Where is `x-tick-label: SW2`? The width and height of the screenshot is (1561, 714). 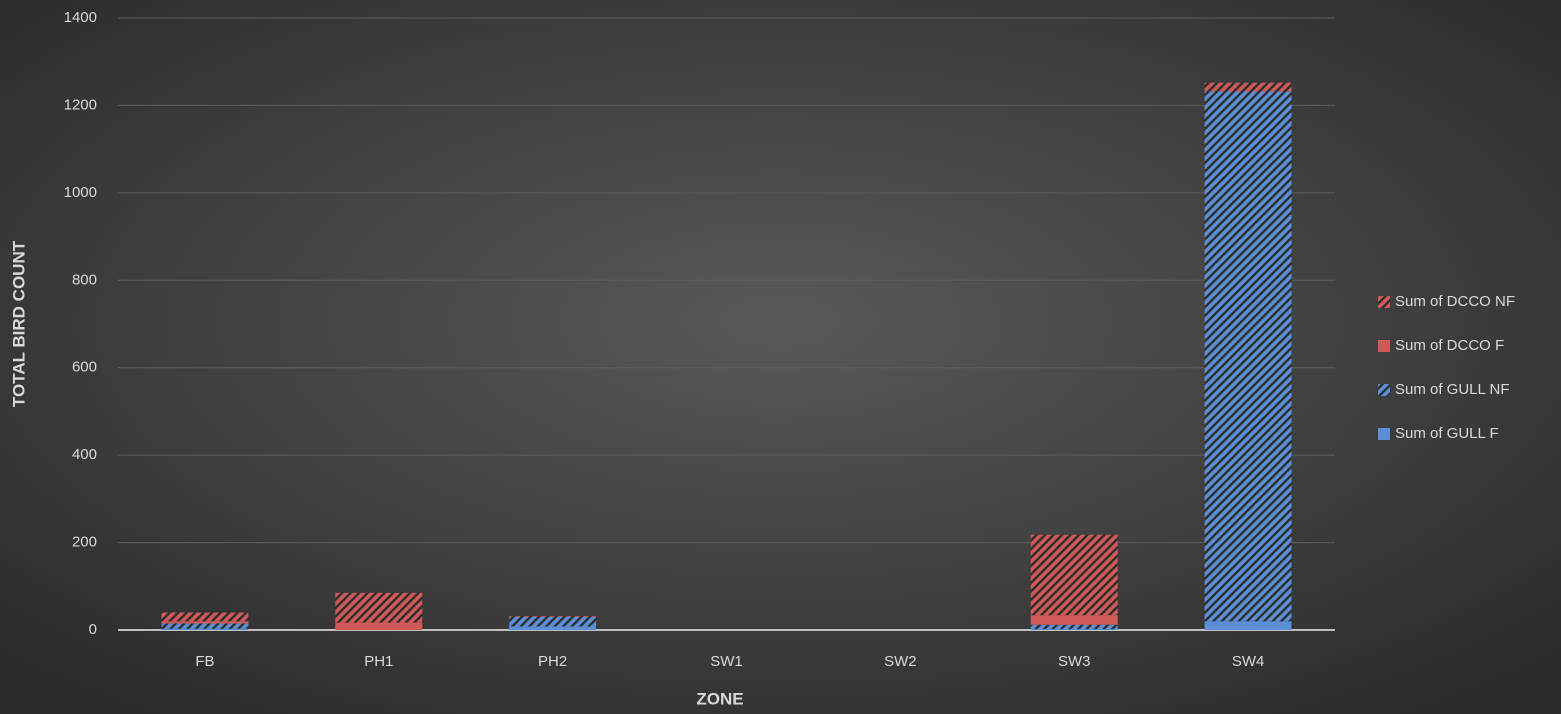
x-tick-label: SW2 is located at coordinates (900, 661).